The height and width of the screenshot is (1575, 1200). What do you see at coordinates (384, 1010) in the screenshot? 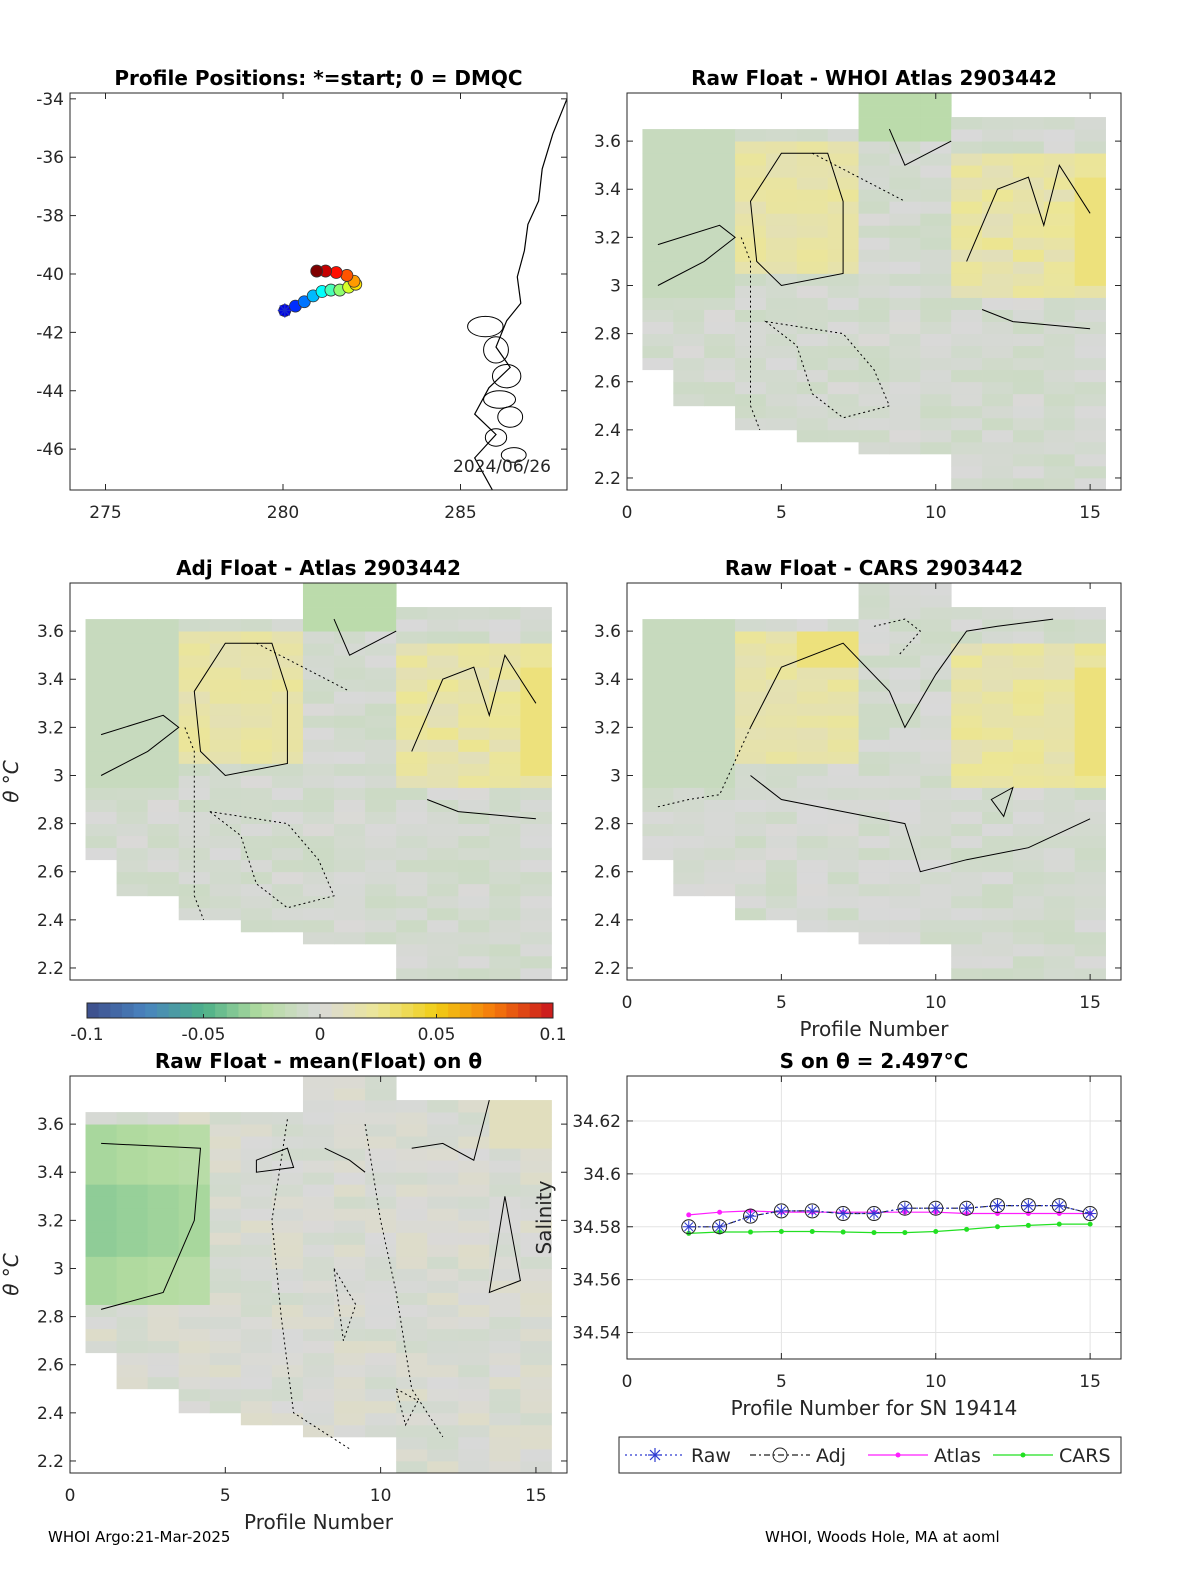
I see `colorbar-segment` at bounding box center [384, 1010].